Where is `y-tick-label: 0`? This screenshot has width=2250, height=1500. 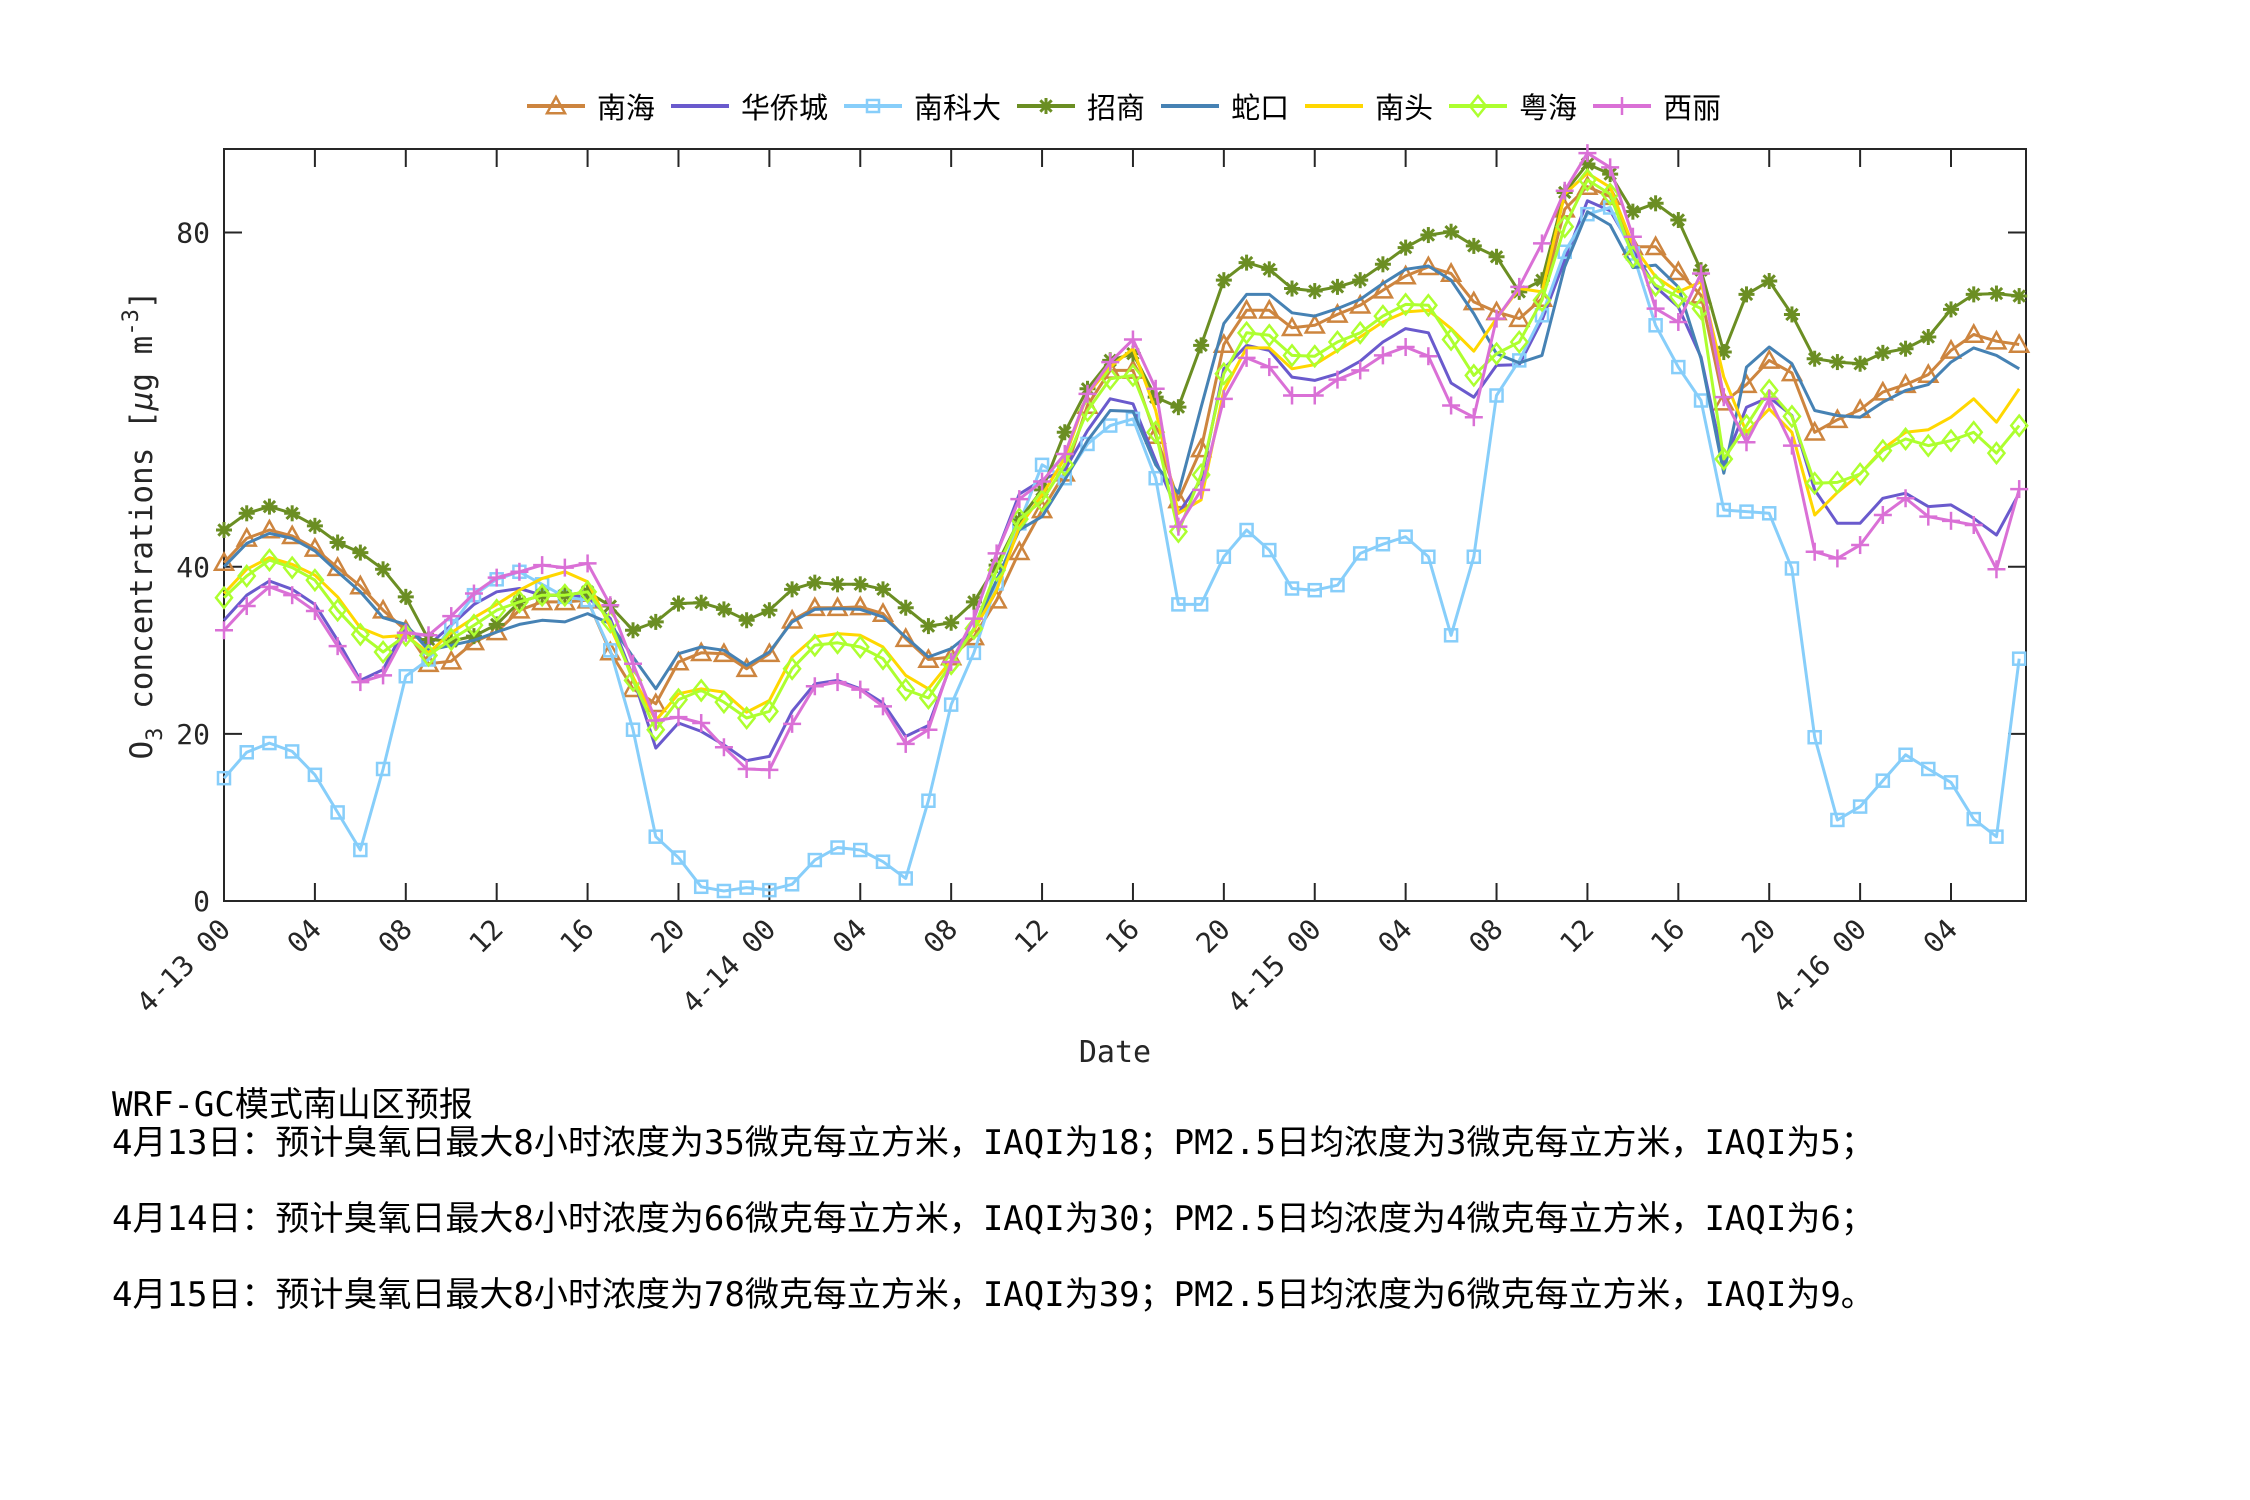
y-tick-label: 0 is located at coordinates (201, 901).